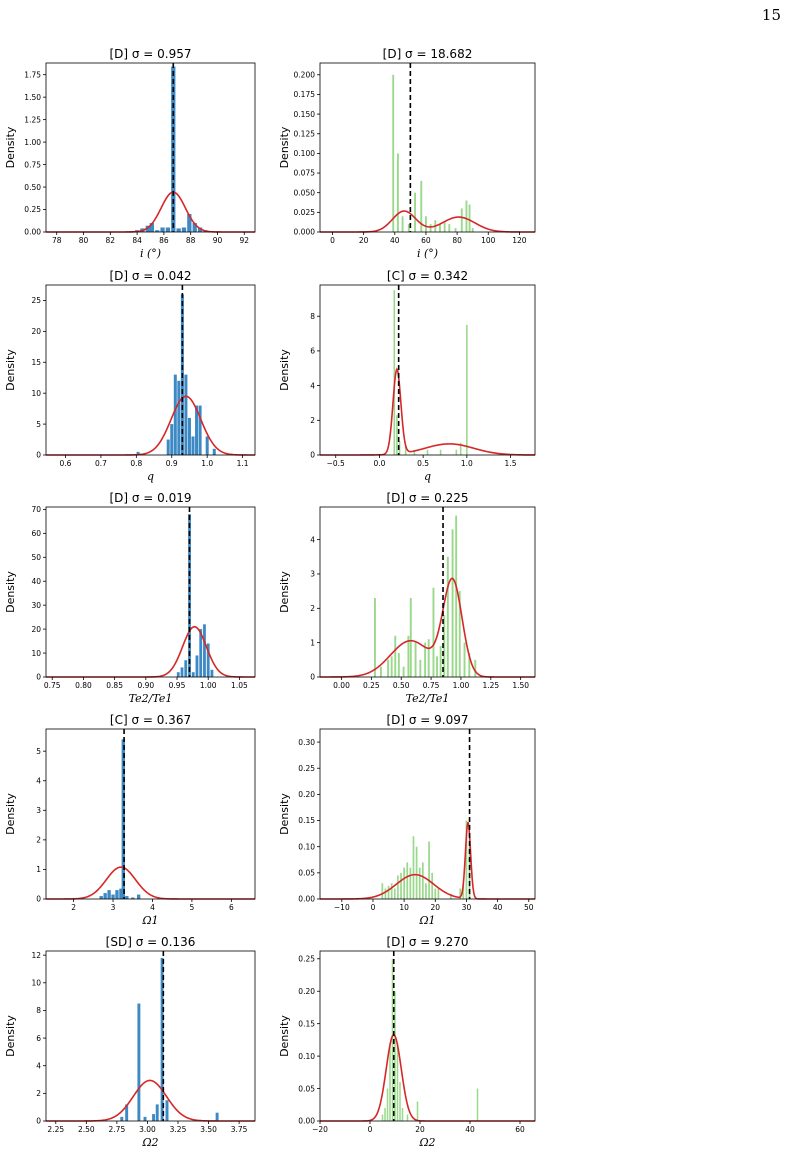 The width and height of the screenshot is (787, 1157). I want to click on x-axis-label: Ω1, so click(149, 920).